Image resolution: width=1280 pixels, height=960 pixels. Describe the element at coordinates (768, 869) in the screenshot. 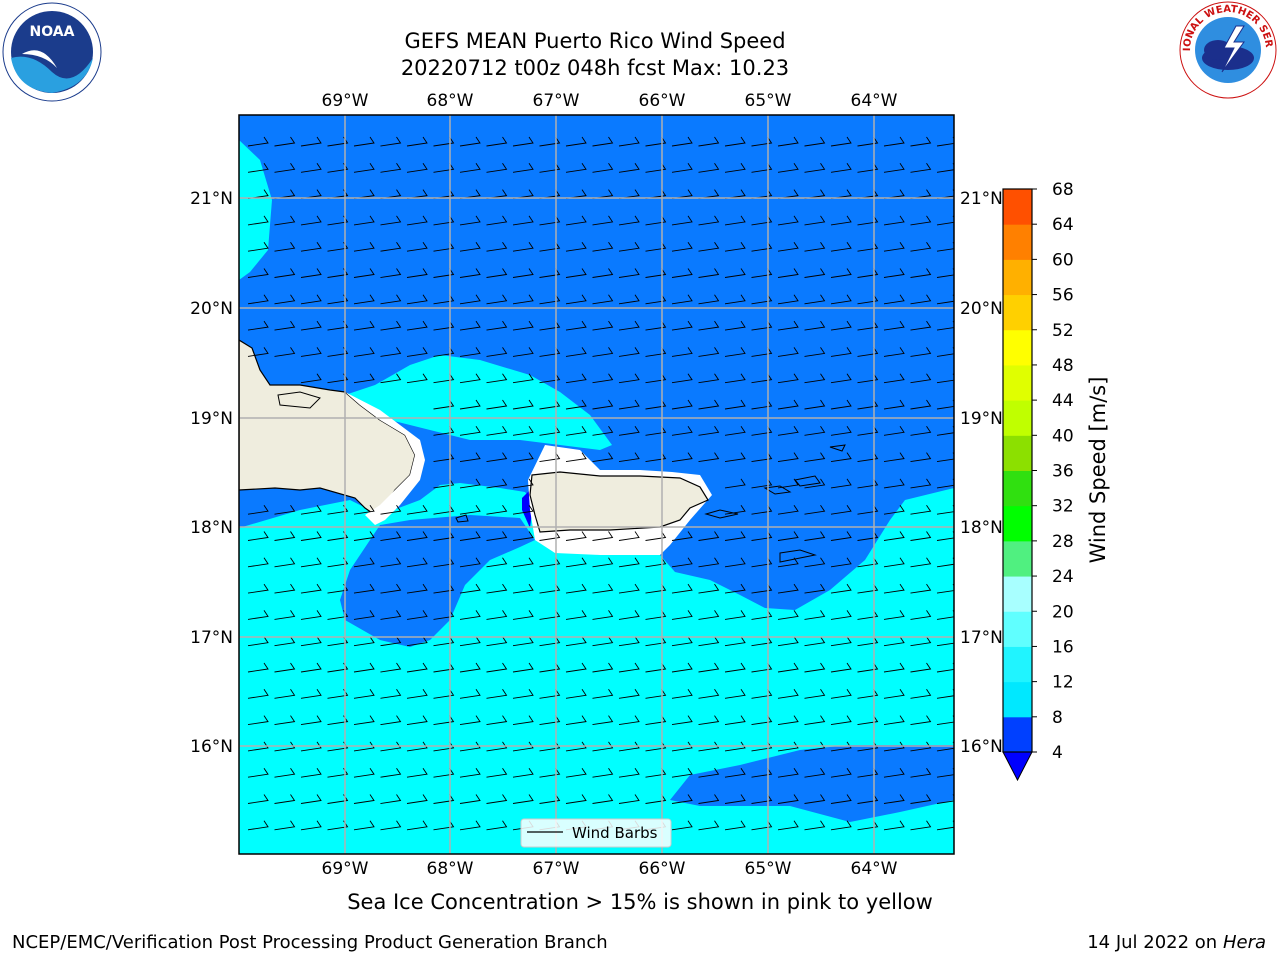

I see `lon-label-bottom: 65°W` at that location.